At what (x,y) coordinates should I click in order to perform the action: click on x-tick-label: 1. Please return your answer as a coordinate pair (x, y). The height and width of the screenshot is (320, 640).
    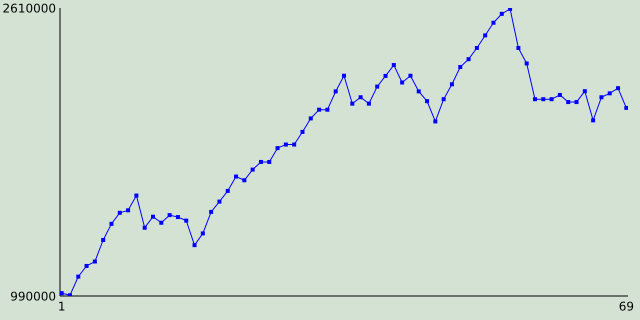
    Looking at the image, I should click on (62, 307).